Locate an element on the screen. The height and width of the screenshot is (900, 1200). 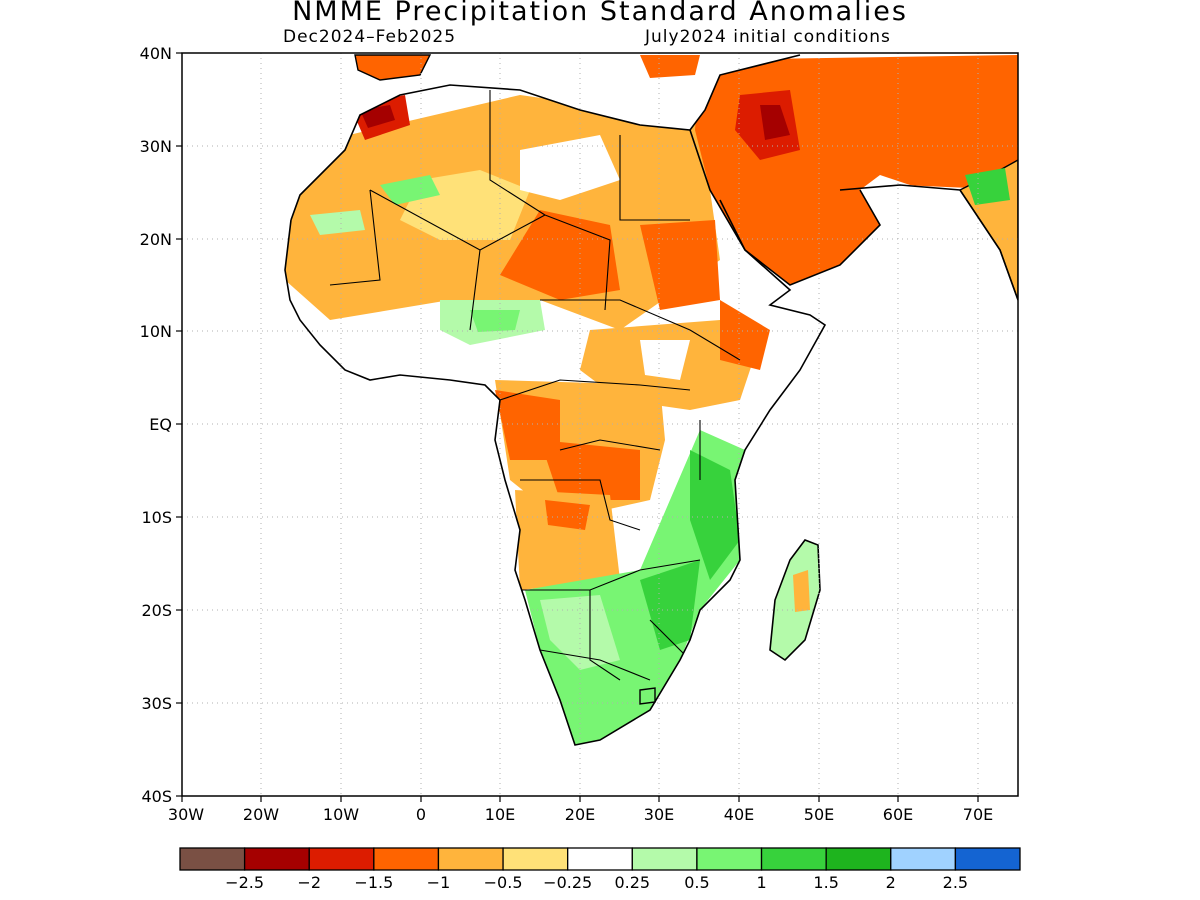
colorbar-label: −2 is located at coordinates (309, 882).